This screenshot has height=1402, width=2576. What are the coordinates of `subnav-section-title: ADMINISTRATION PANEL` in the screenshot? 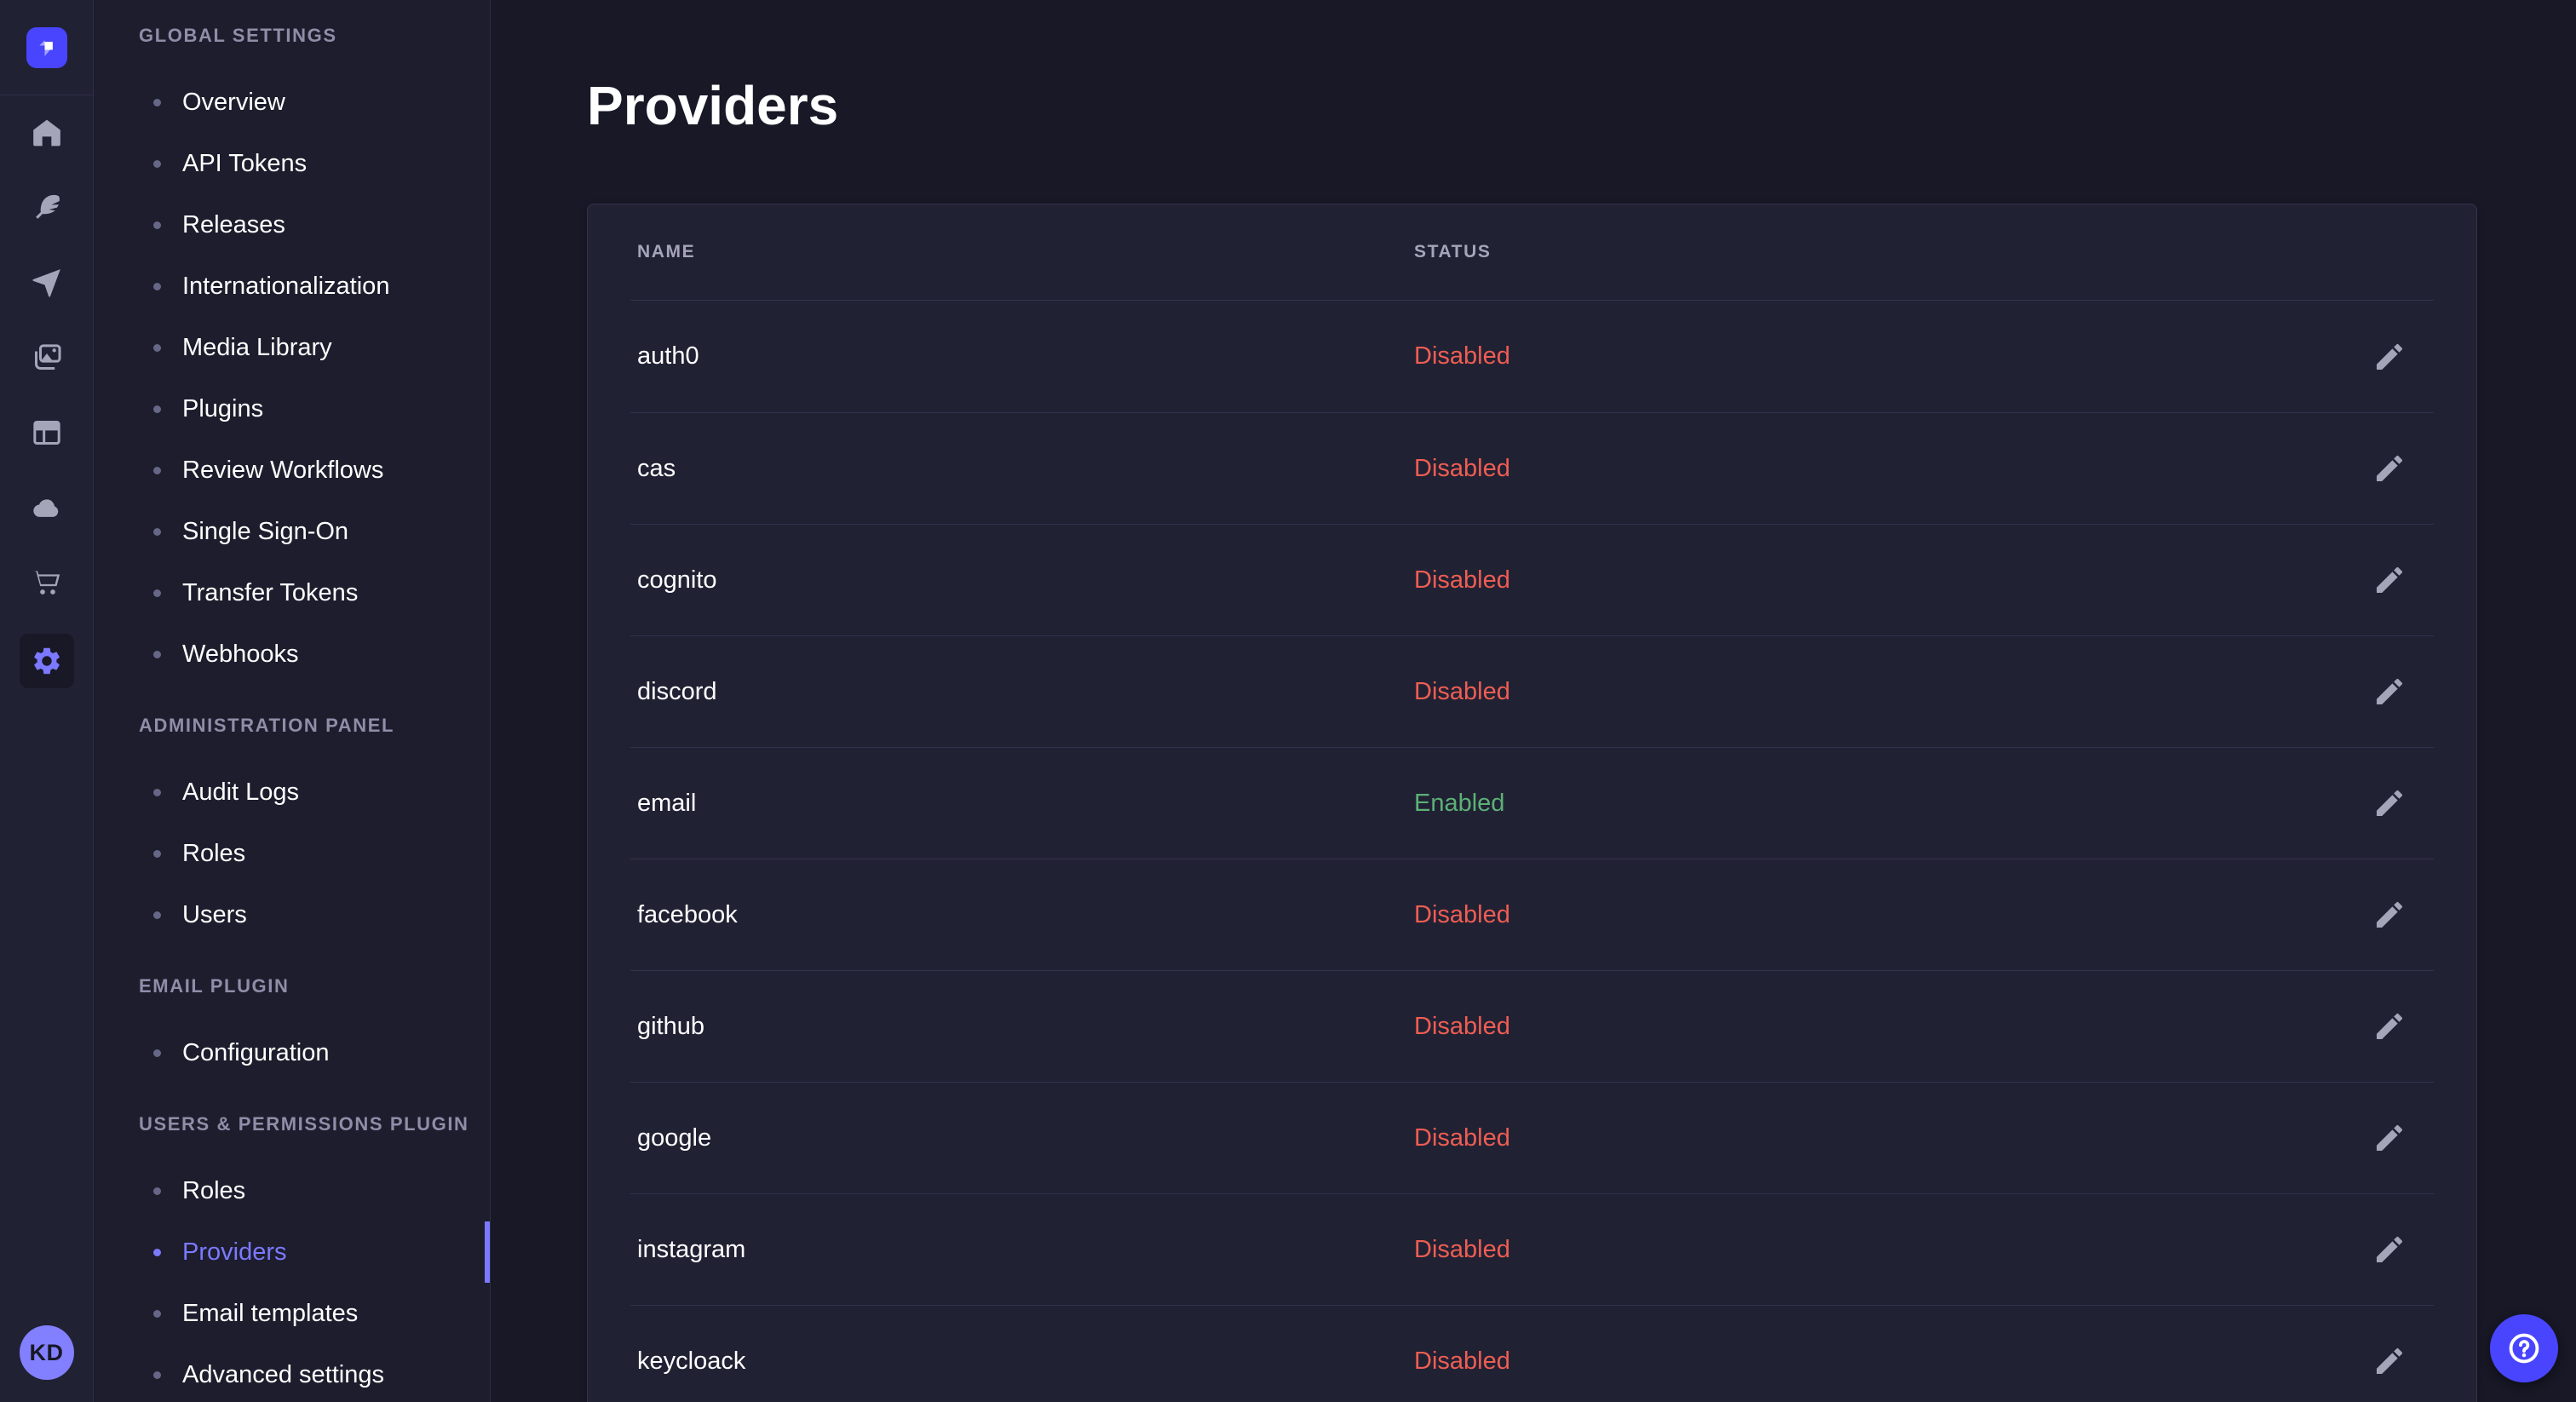 It's located at (267, 725).